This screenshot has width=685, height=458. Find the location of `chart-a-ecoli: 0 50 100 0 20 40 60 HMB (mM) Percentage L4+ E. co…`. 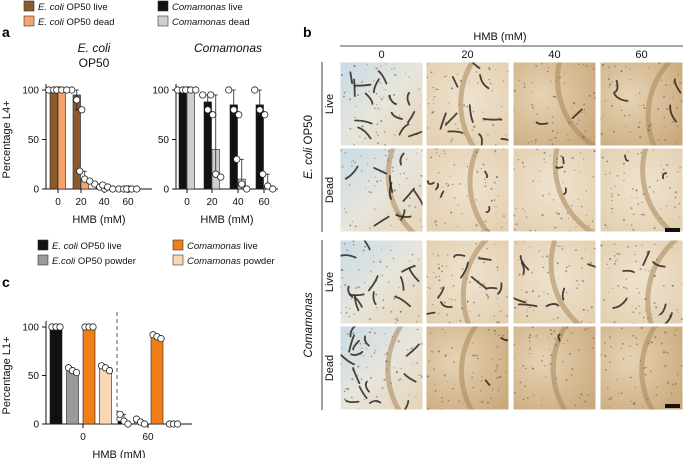

chart-a-ecoli: 0 50 100 0 20 40 60 HMB (mM) Percentage L4+ E. co… is located at coordinates (76, 133).